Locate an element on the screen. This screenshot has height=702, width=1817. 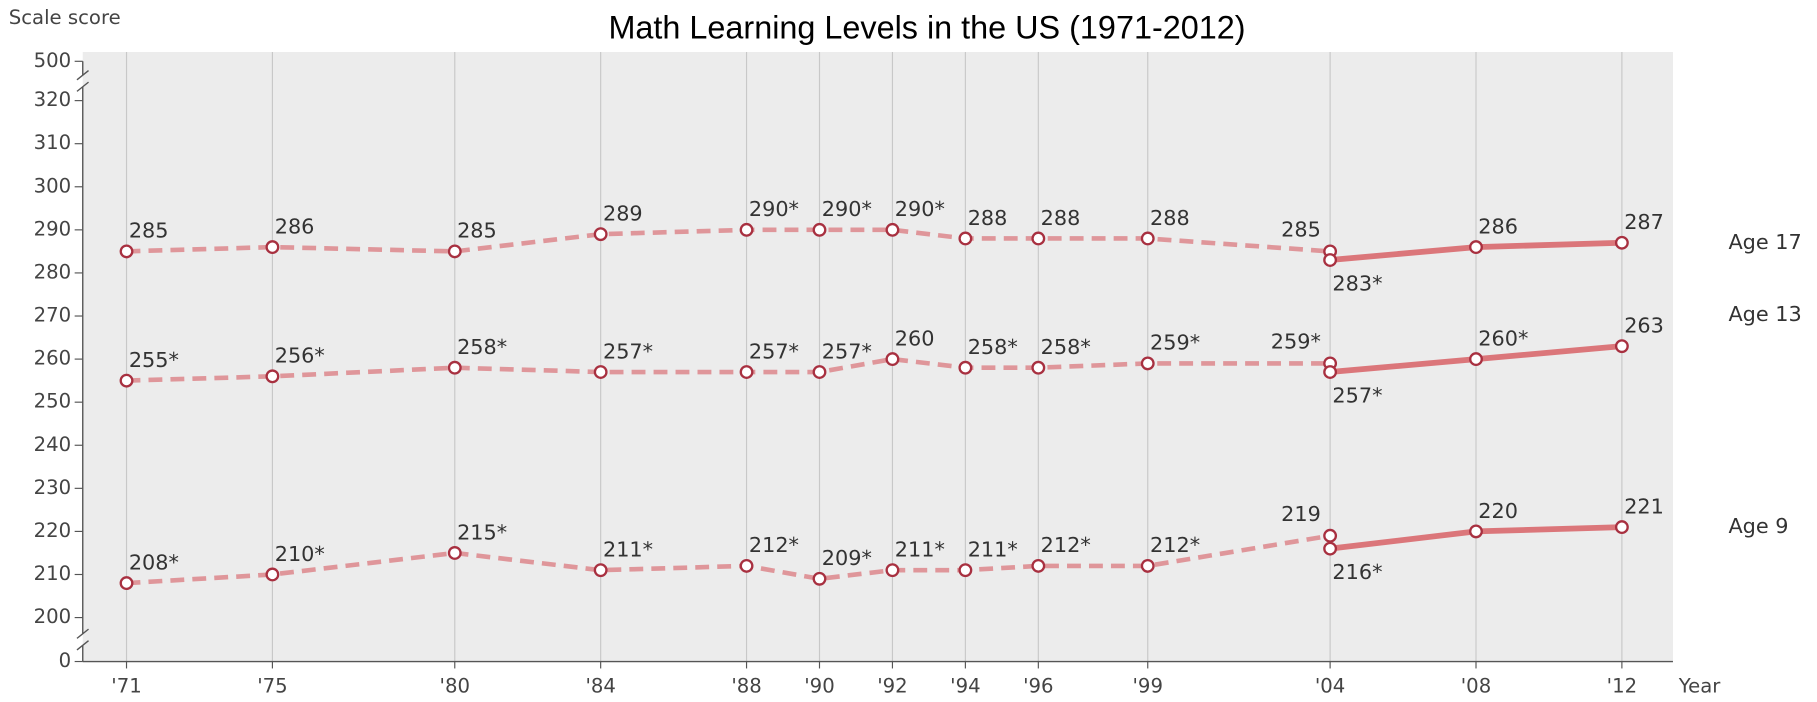
value-label: 260 is located at coordinates (915, 338).